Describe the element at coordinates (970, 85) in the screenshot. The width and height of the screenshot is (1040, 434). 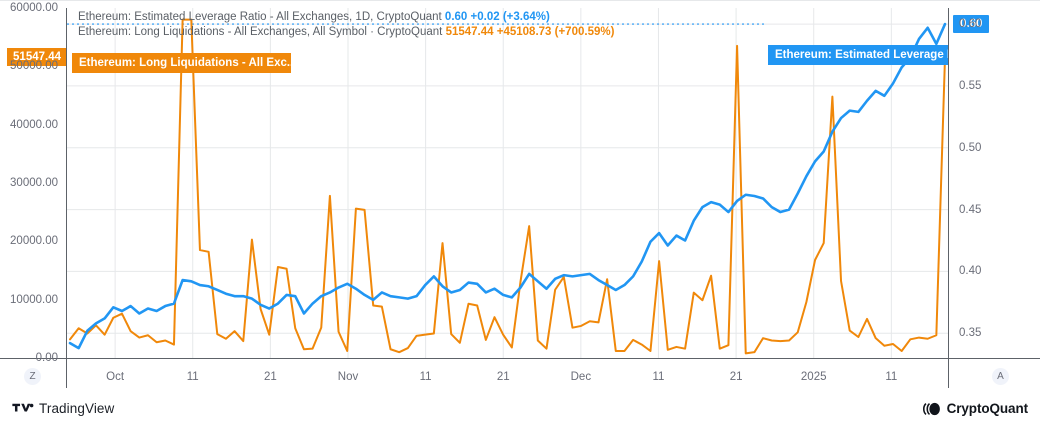
I see `right-axis-tick: 0.55` at that location.